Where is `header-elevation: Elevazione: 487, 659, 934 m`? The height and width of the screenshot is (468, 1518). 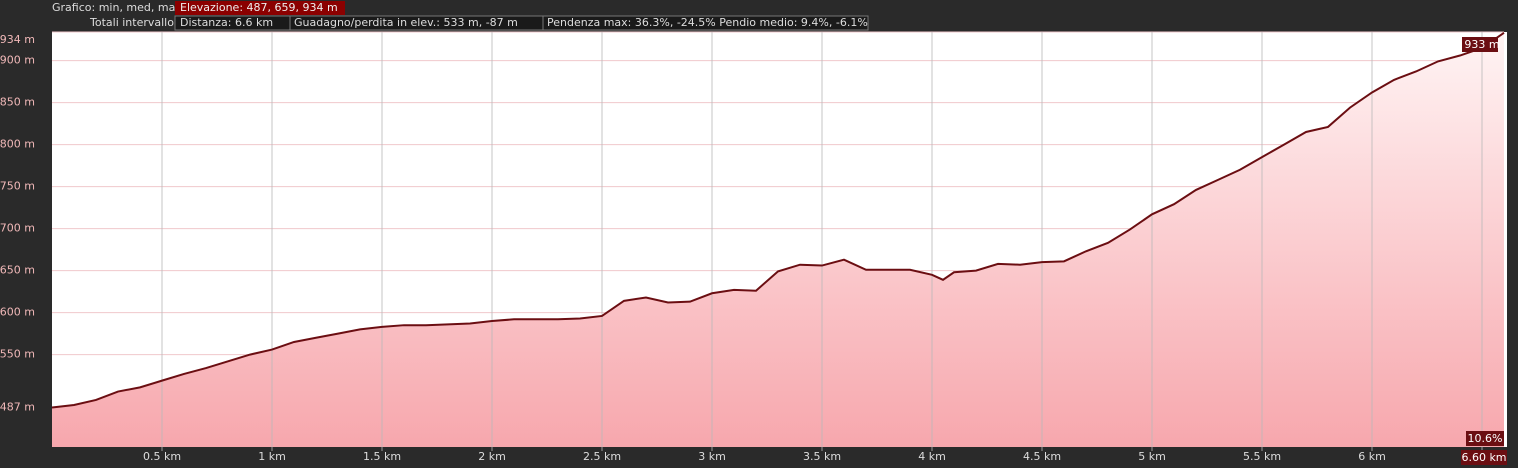 header-elevation: Elevazione: 487, 659, 934 m is located at coordinates (259, 7).